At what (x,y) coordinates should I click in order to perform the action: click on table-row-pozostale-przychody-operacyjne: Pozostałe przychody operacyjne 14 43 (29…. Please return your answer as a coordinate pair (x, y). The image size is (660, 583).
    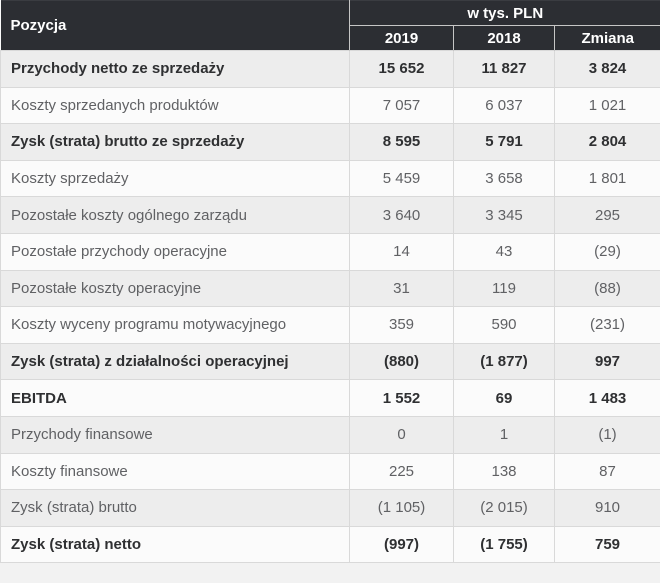
    Looking at the image, I should click on (330, 251).